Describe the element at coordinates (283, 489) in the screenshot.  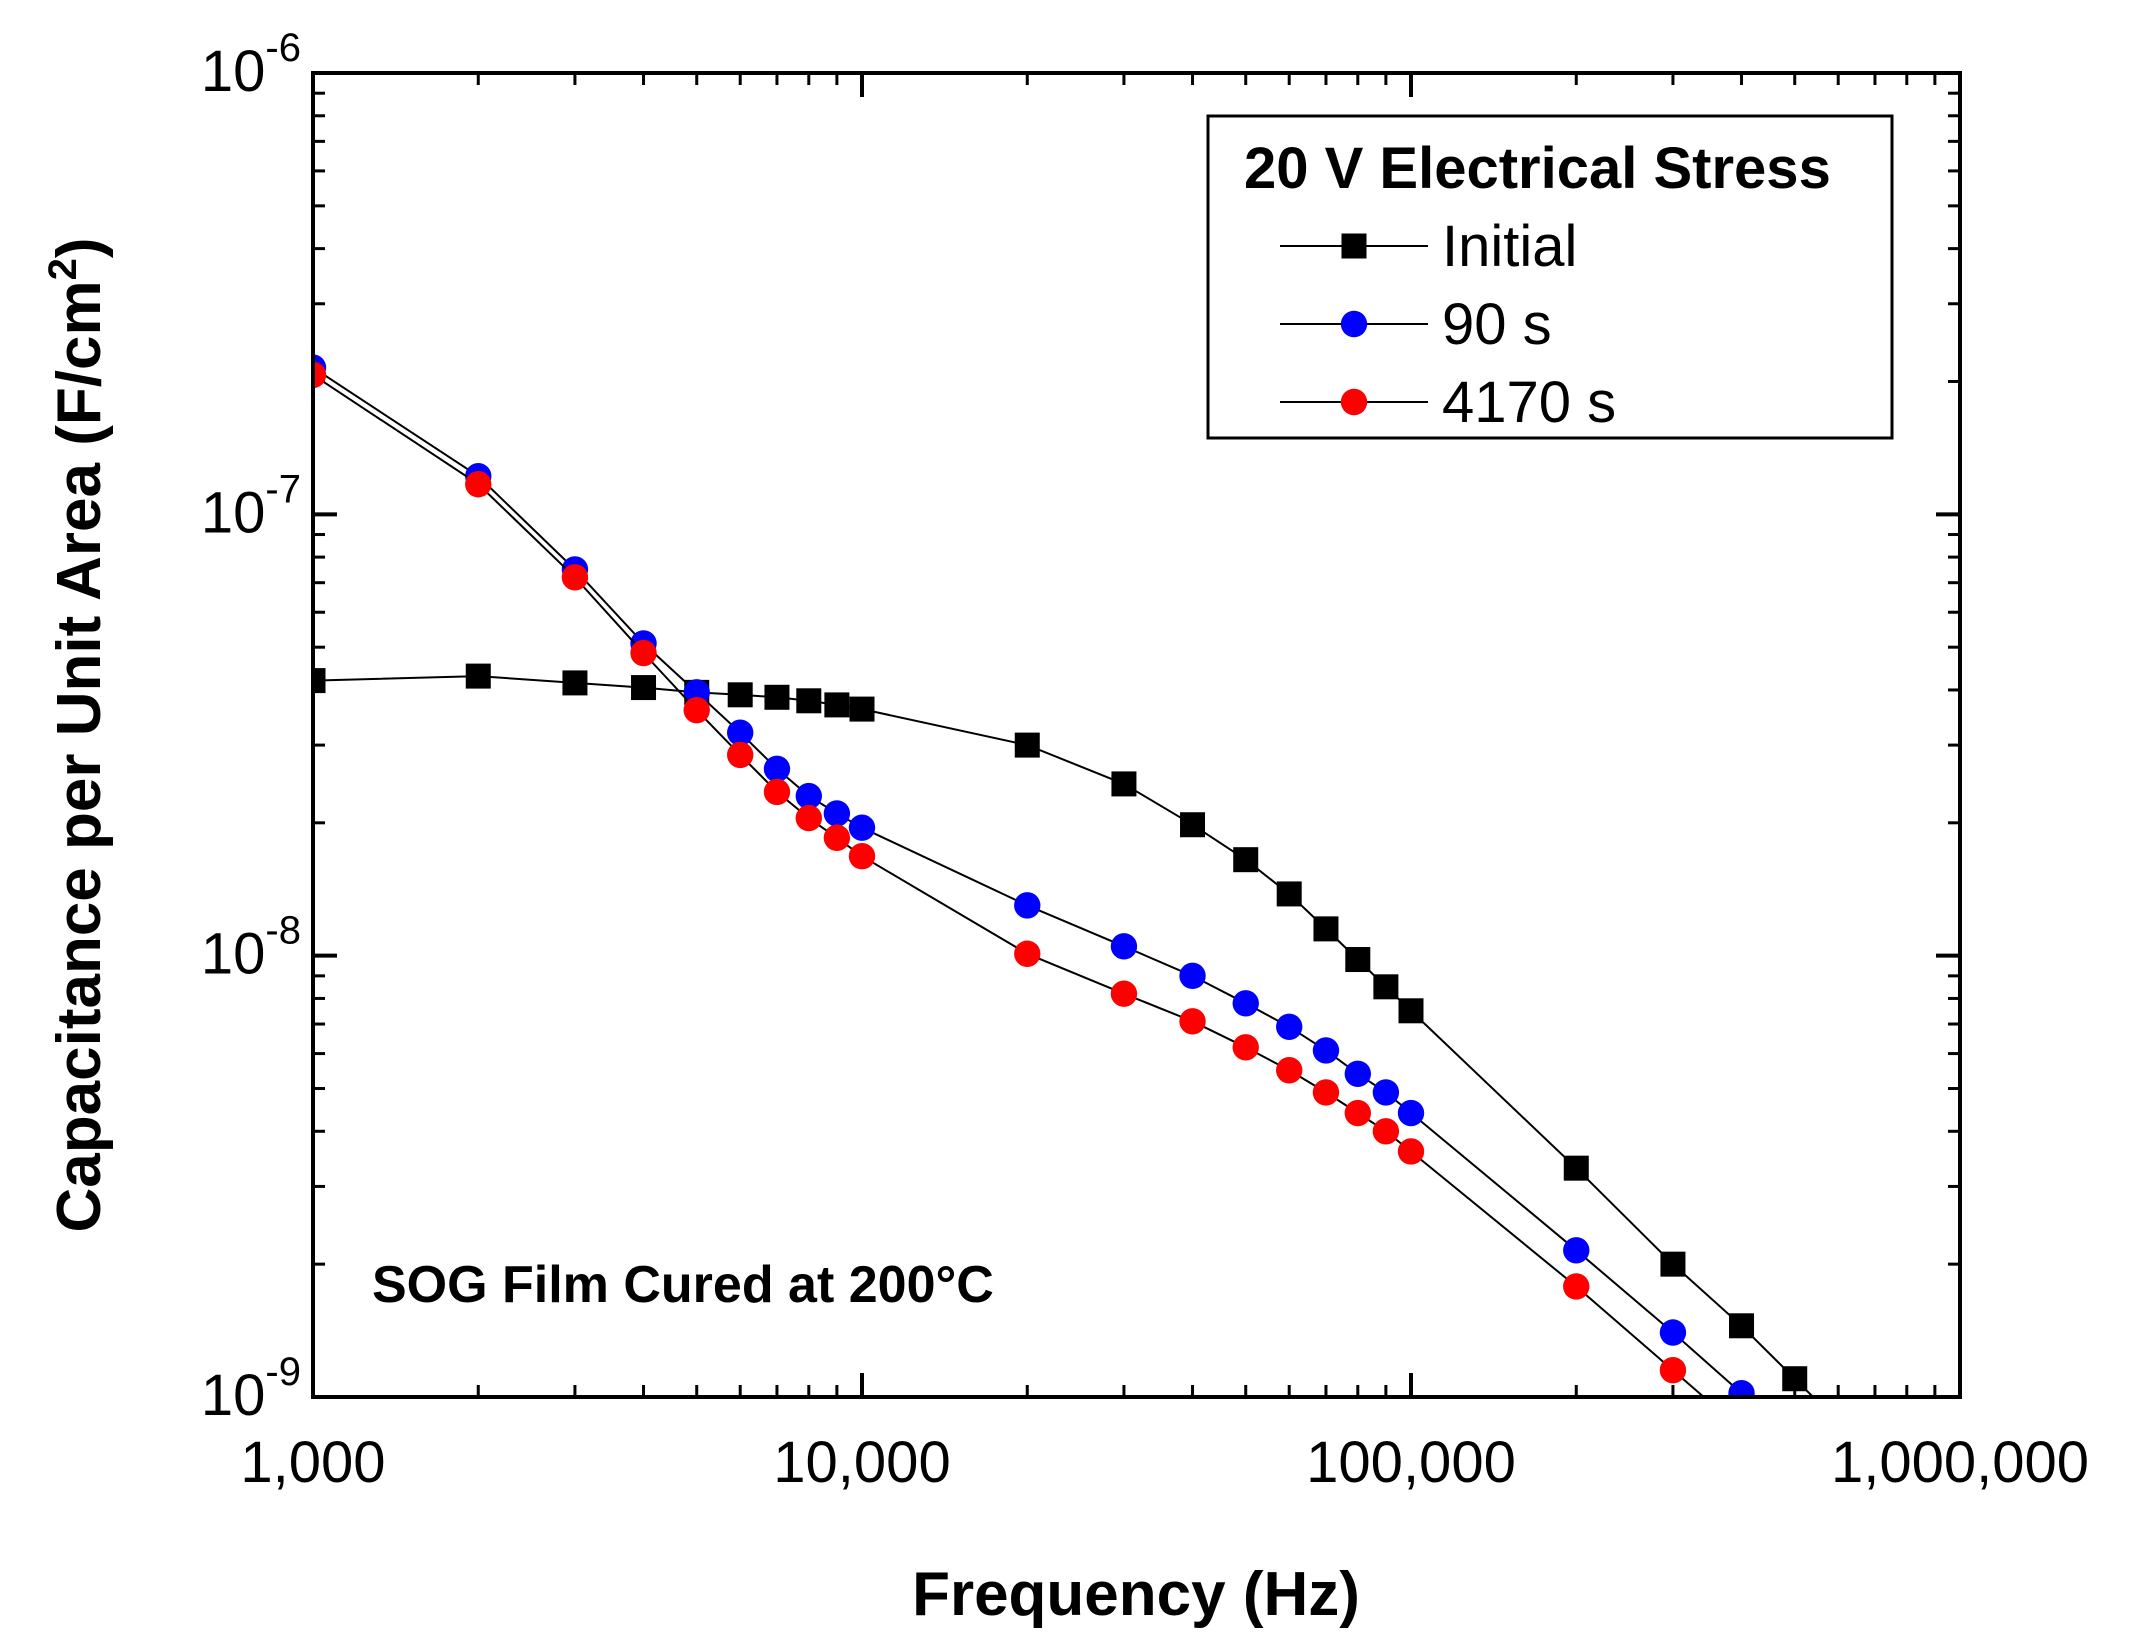
I see `y-tick-exponent: -7` at that location.